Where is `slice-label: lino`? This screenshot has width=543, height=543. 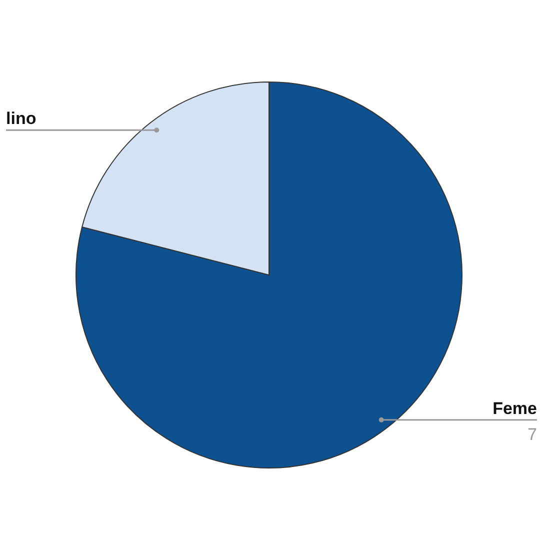 slice-label: lino is located at coordinates (21, 118).